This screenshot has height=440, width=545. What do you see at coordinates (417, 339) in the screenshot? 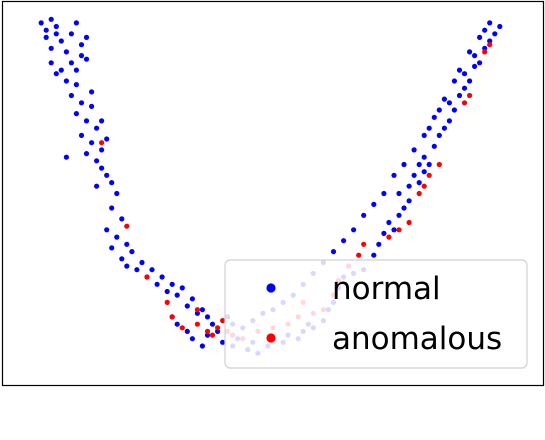
I see `legend-label-anomalous: anomalous` at bounding box center [417, 339].